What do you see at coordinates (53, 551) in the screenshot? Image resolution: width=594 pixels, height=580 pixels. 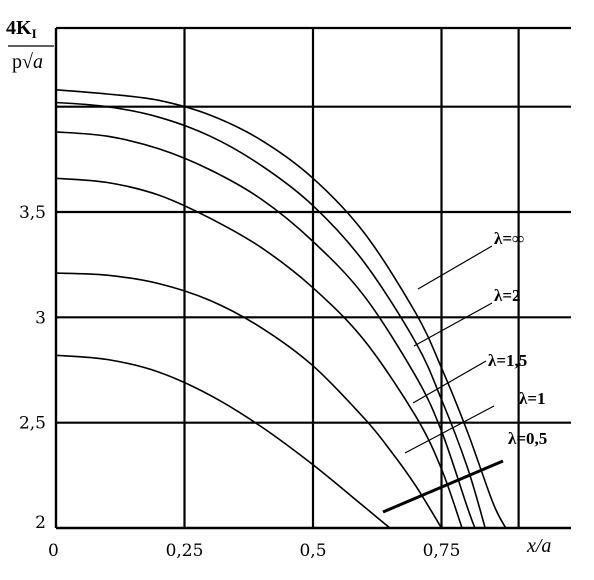 I see `x-tick-label-0: 0` at bounding box center [53, 551].